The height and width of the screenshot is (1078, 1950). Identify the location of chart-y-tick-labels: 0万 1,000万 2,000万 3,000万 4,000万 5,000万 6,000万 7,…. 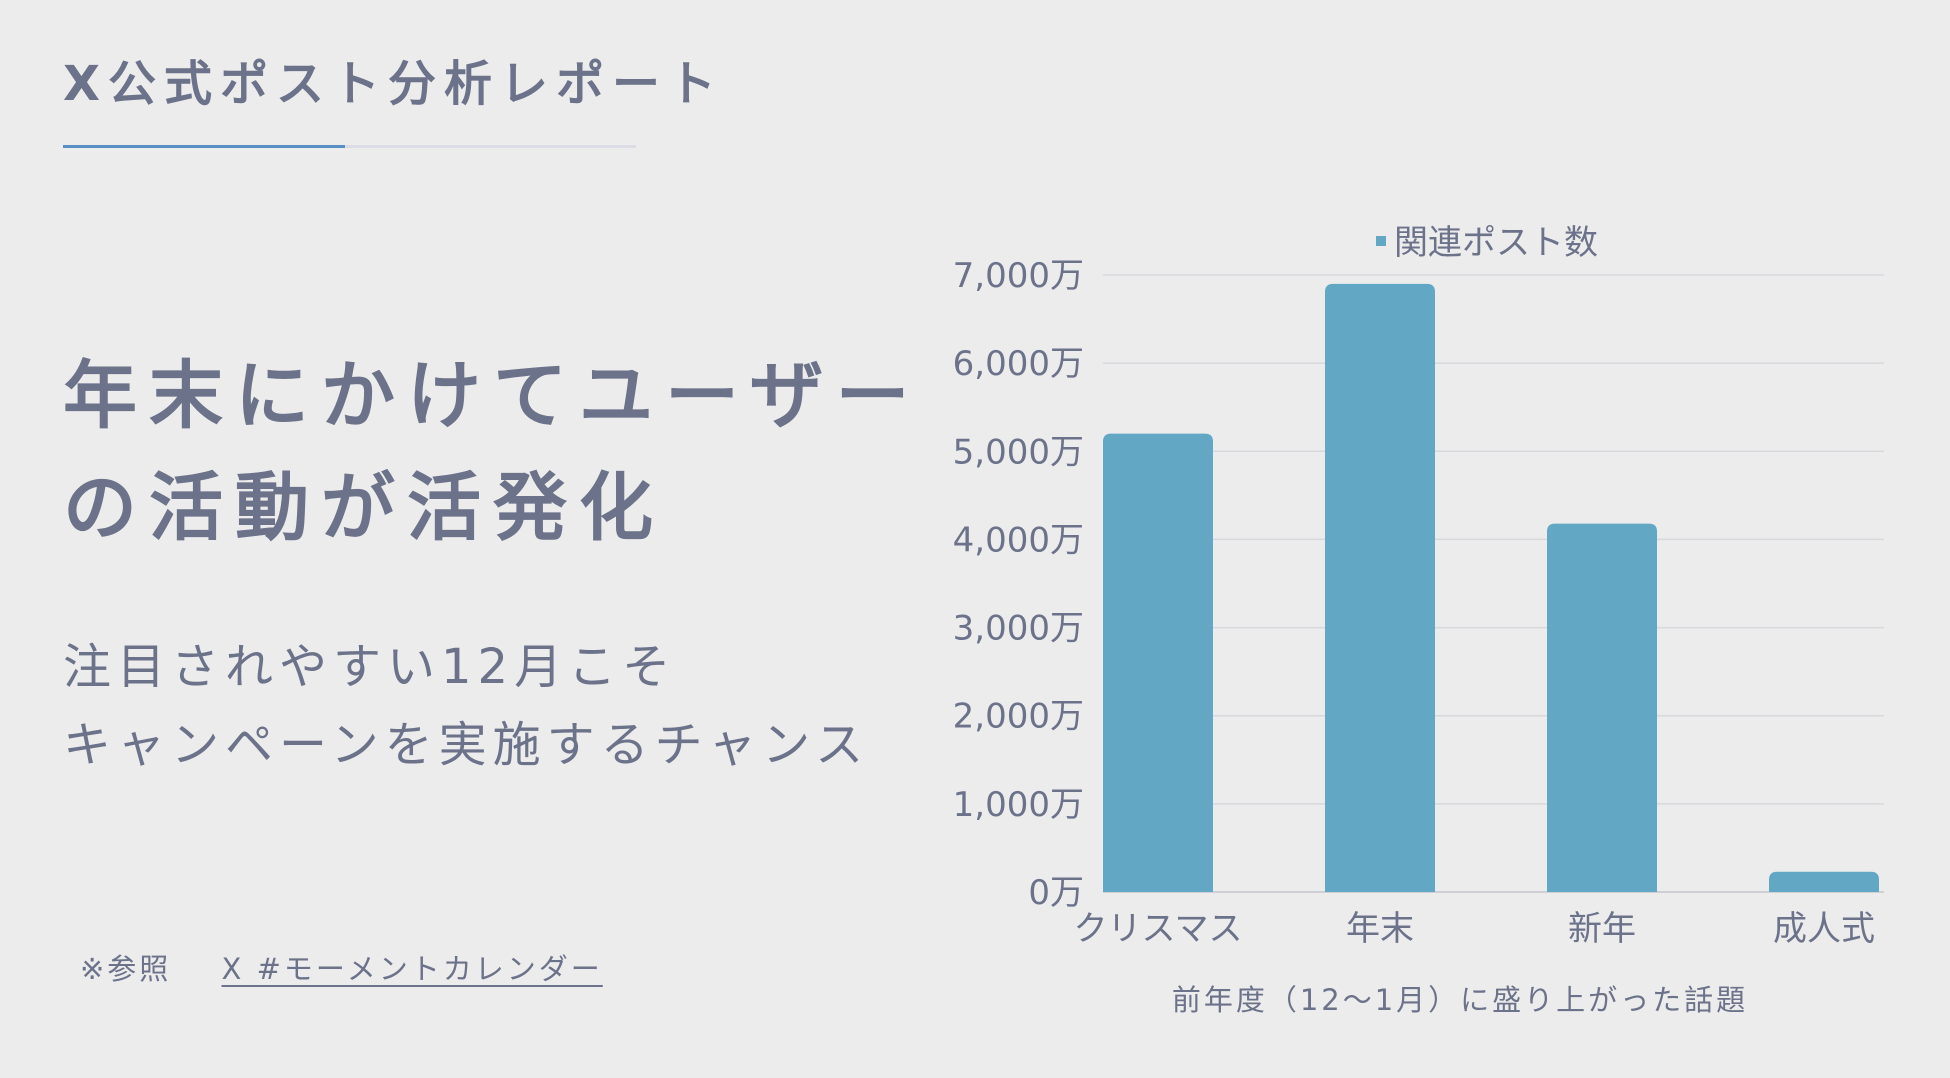
(1018, 584).